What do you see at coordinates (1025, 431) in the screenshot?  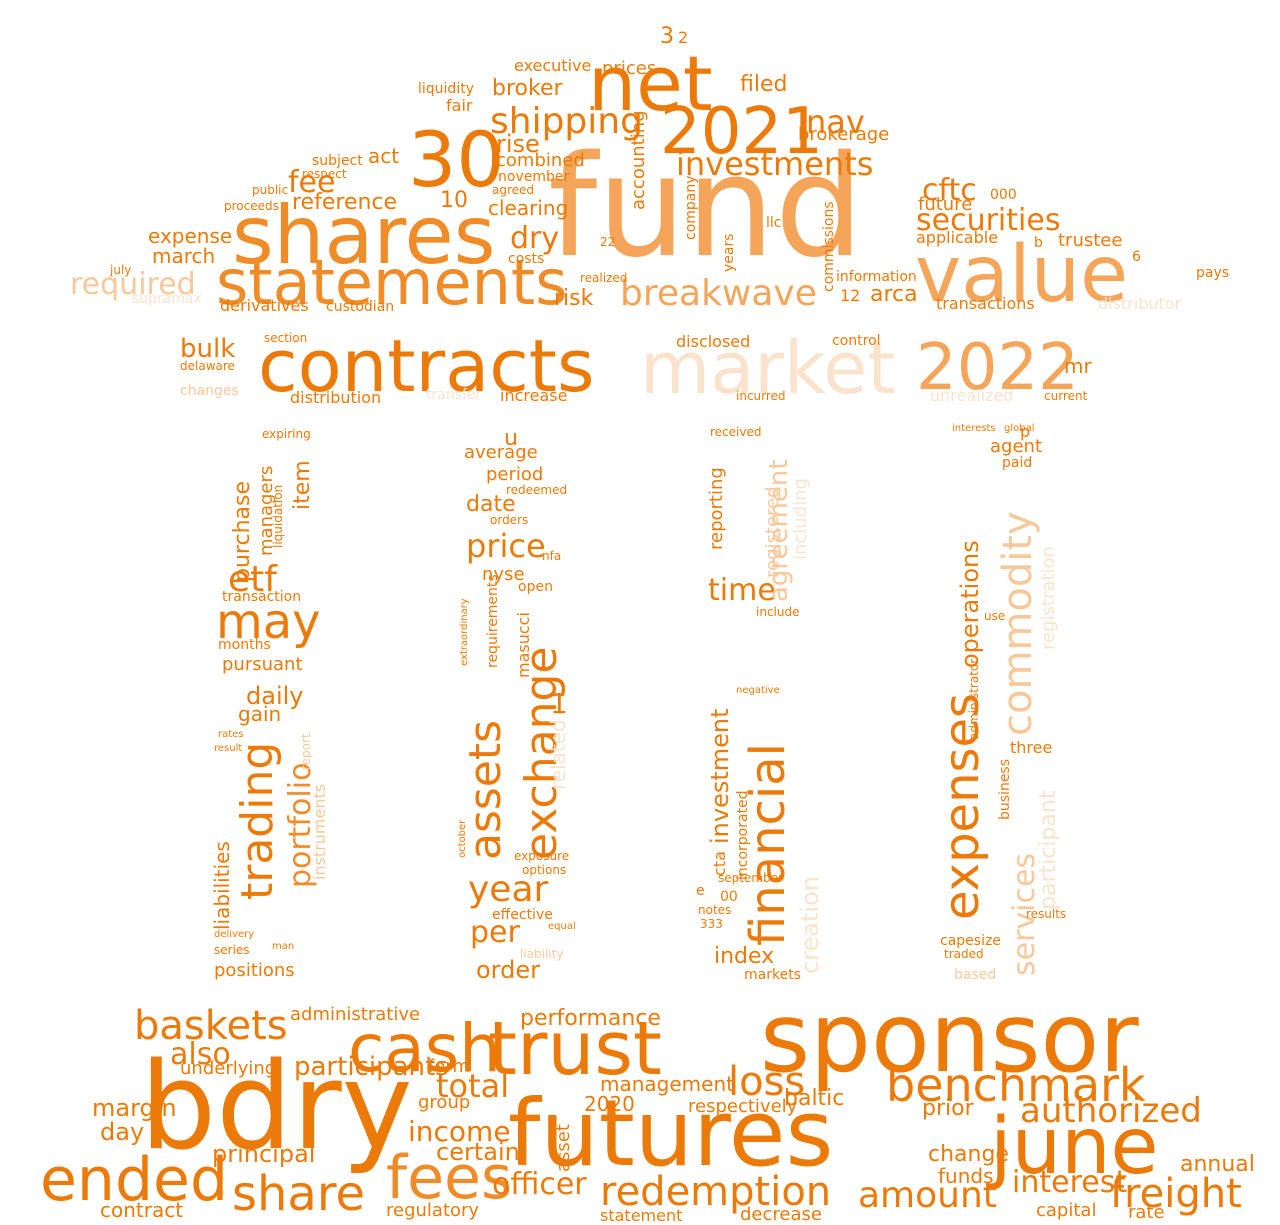 I see `cloud-word: p` at bounding box center [1025, 431].